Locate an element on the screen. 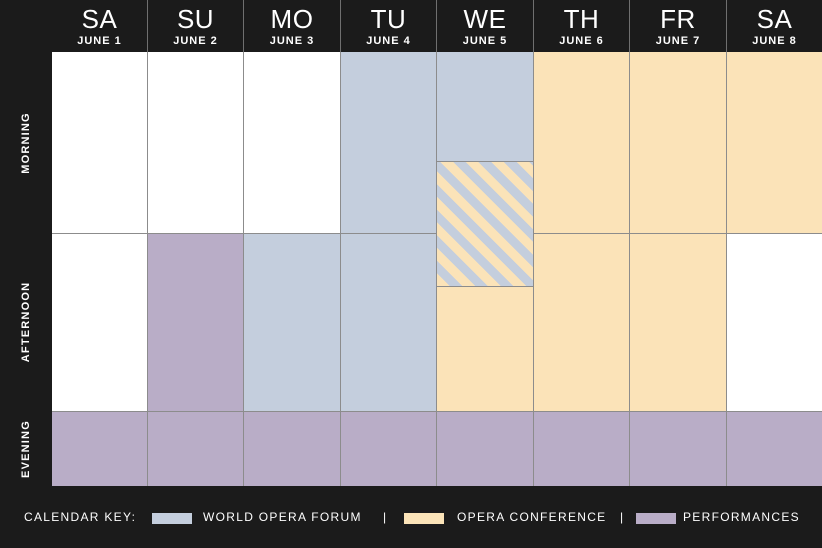  slot-june-8-afternoon is located at coordinates (774, 323).